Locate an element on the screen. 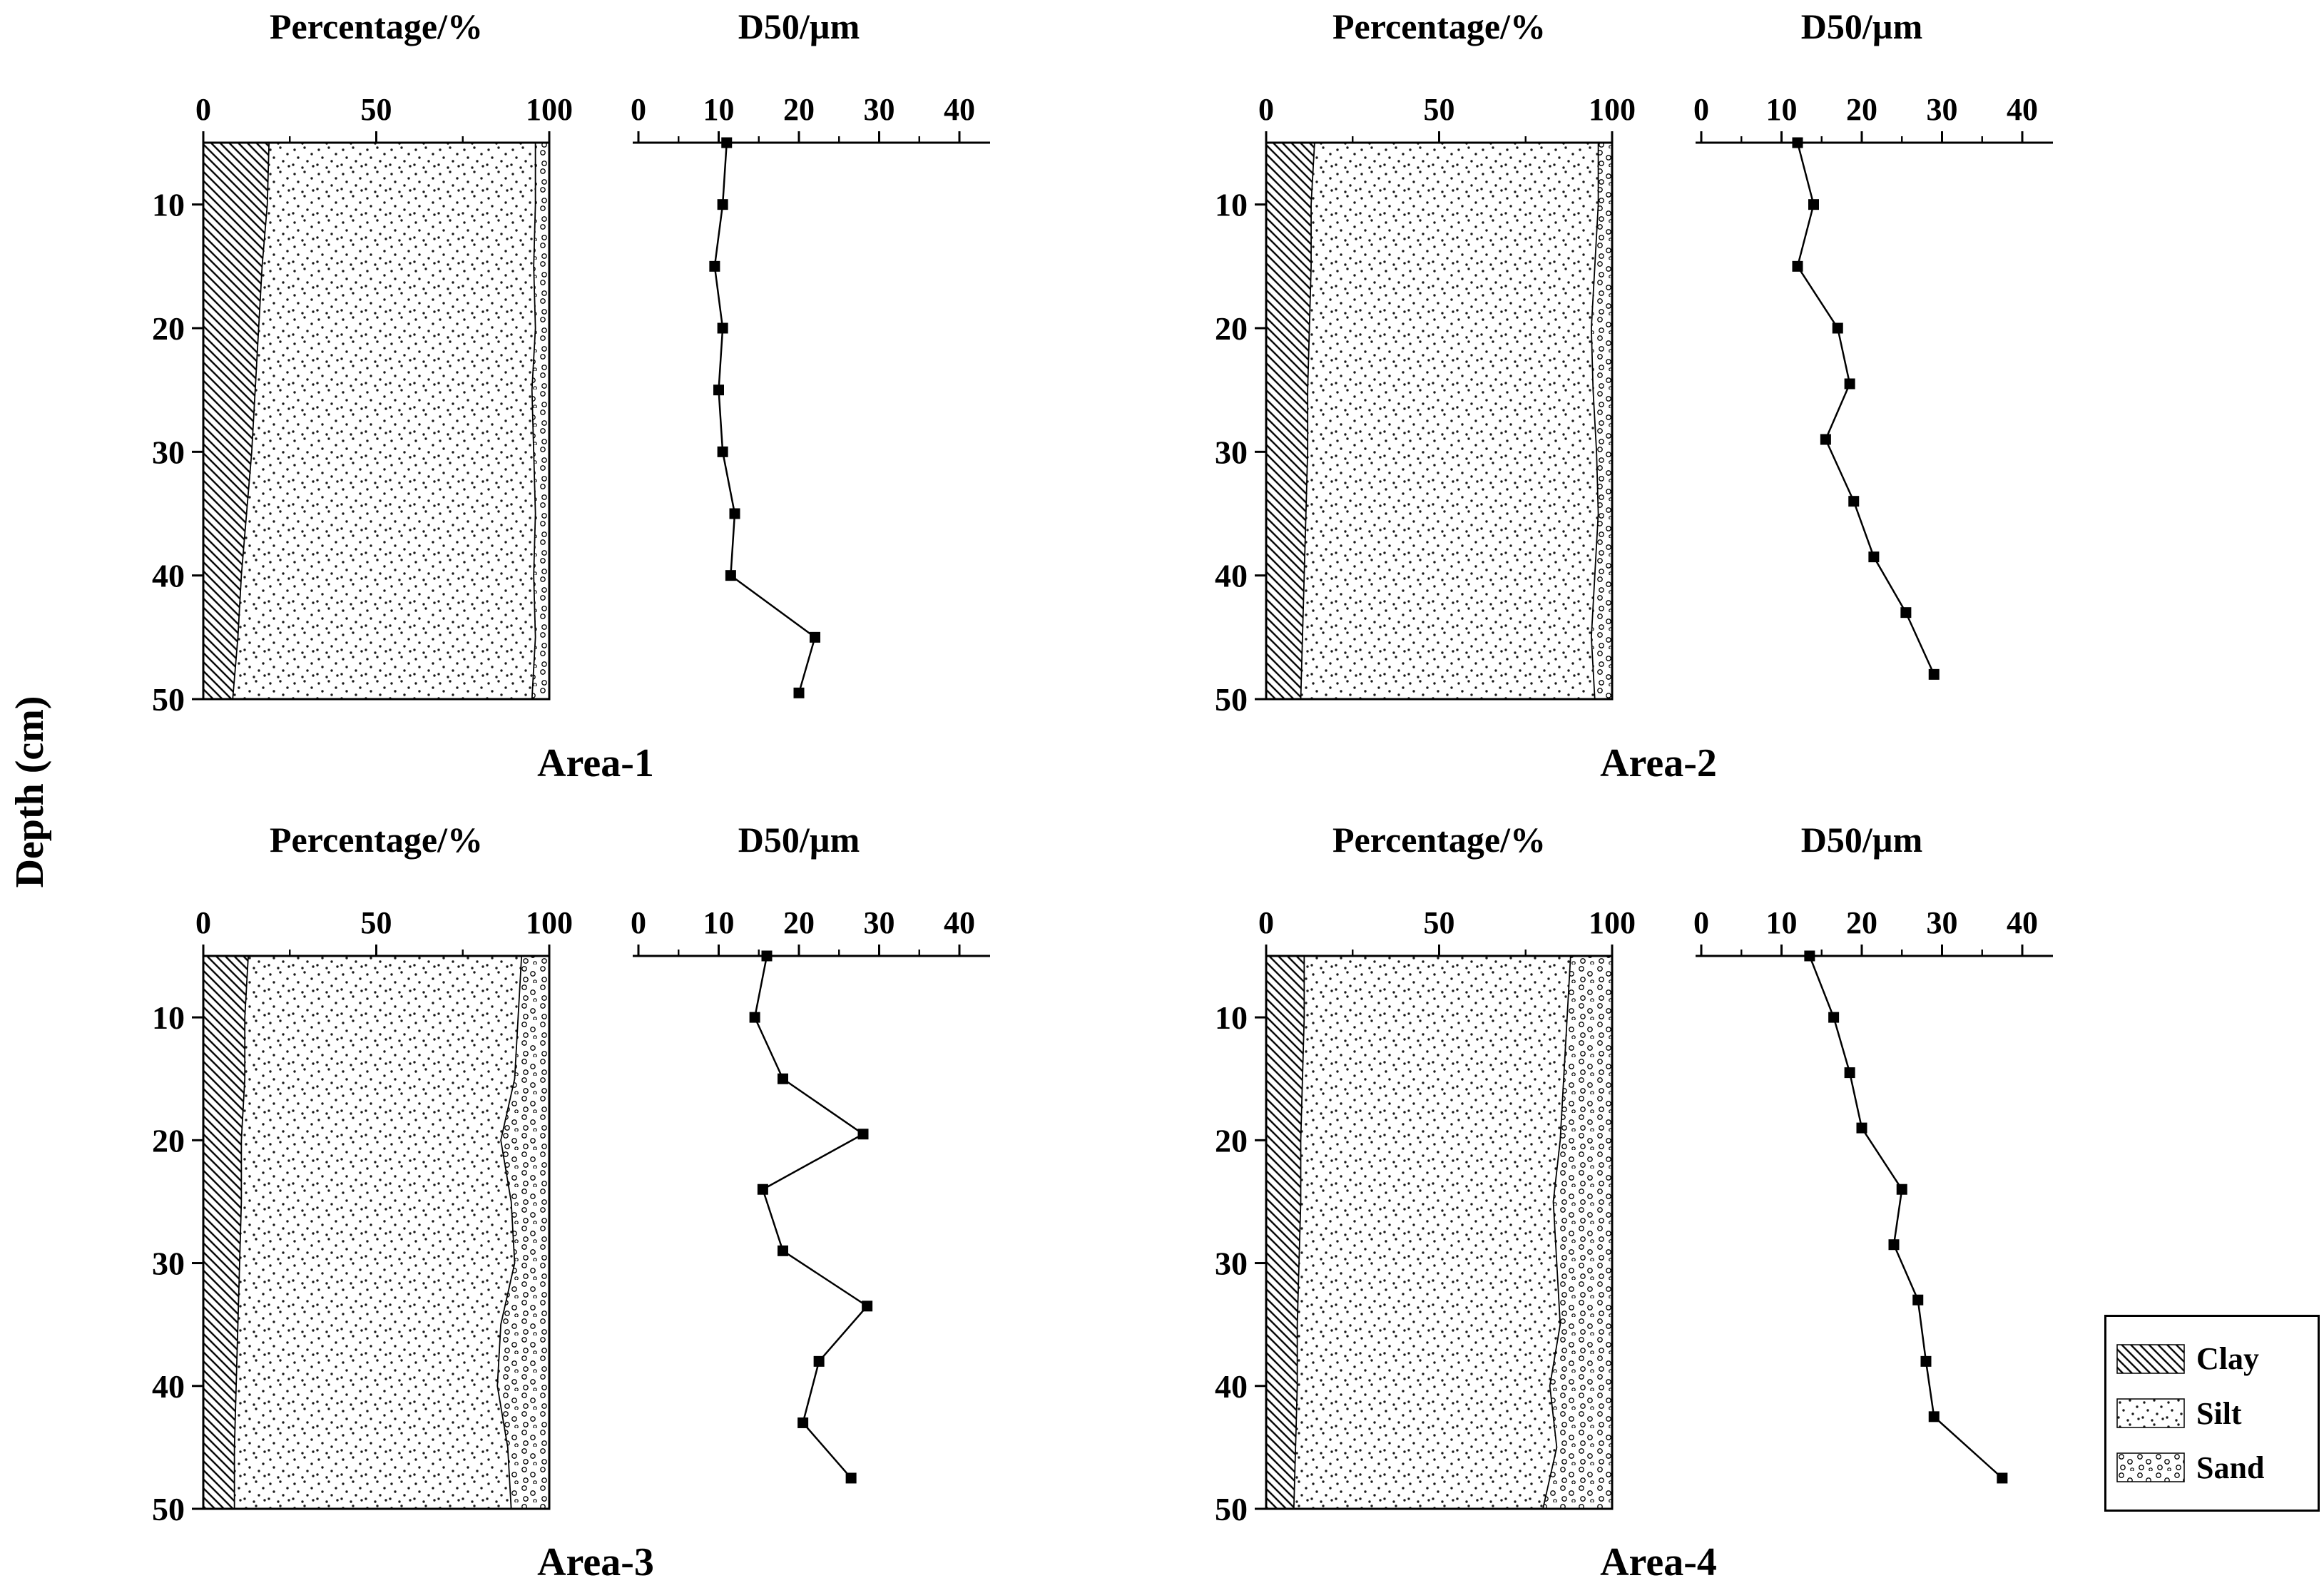  depth-axis-label: Depth (cm) is located at coordinates (30, 792).